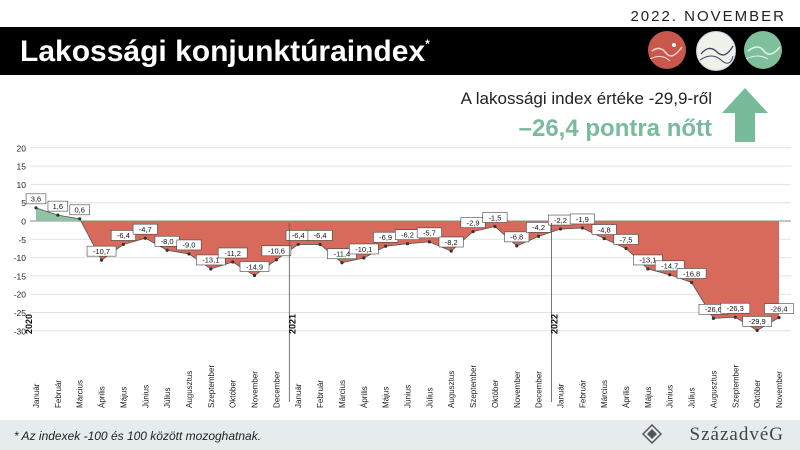 The width and height of the screenshot is (800, 450). Describe the element at coordinates (342, 394) in the screenshot. I see `x-tick-label: Március` at that location.